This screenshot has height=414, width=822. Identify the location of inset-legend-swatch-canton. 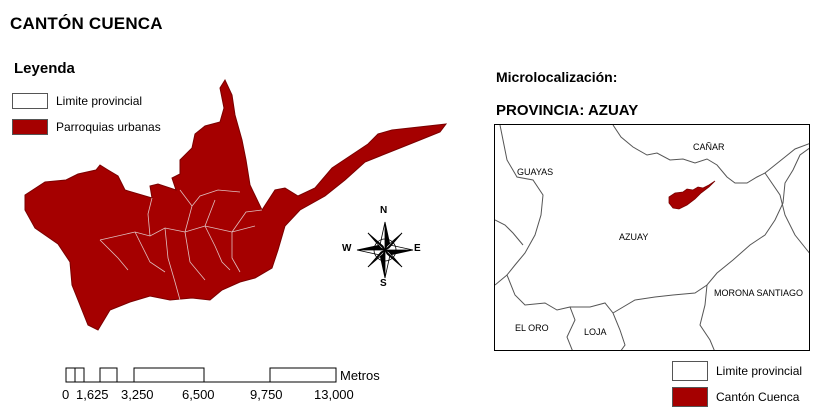
(690, 397).